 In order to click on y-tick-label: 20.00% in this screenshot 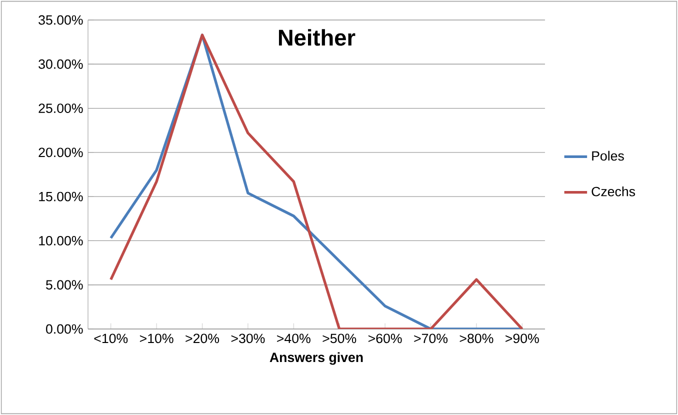, I will do `click(60, 153)`.